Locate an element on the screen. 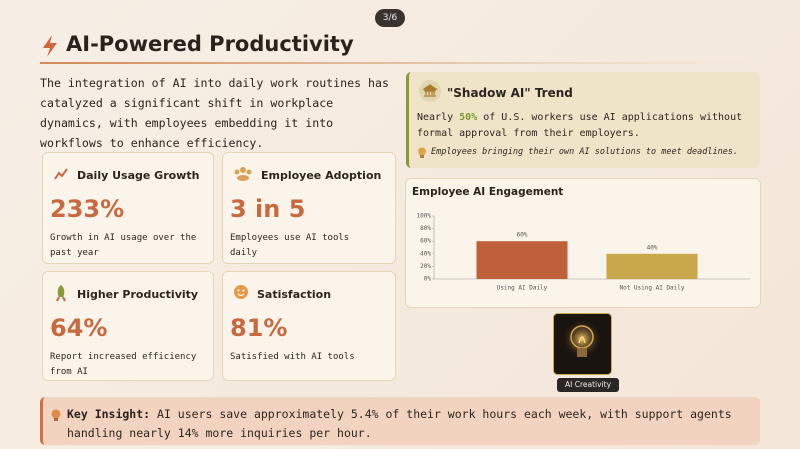  image is located at coordinates (582, 344).